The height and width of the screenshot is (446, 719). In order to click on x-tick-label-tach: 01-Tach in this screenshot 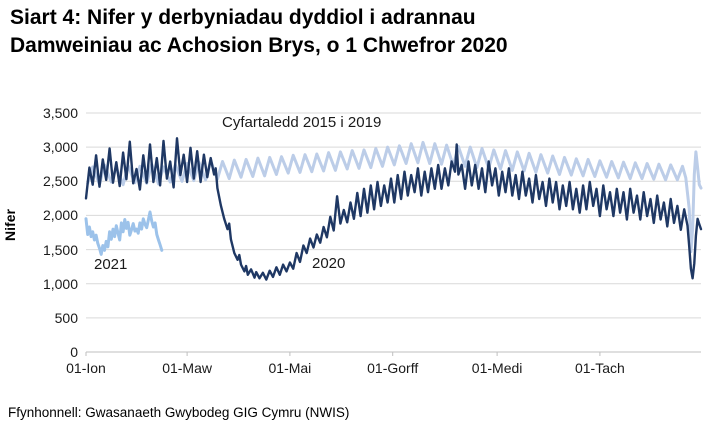, I will do `click(599, 368)`.